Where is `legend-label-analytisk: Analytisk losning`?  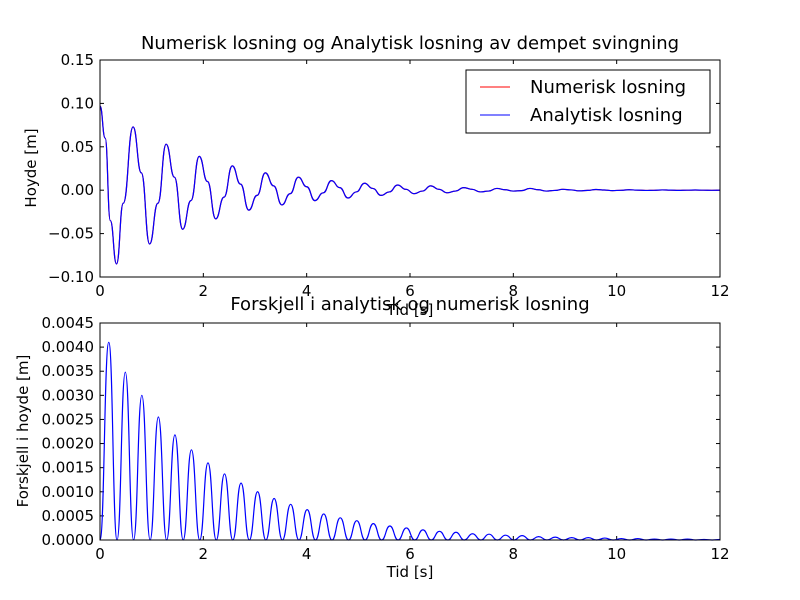 legend-label-analytisk: Analytisk losning is located at coordinates (606, 115).